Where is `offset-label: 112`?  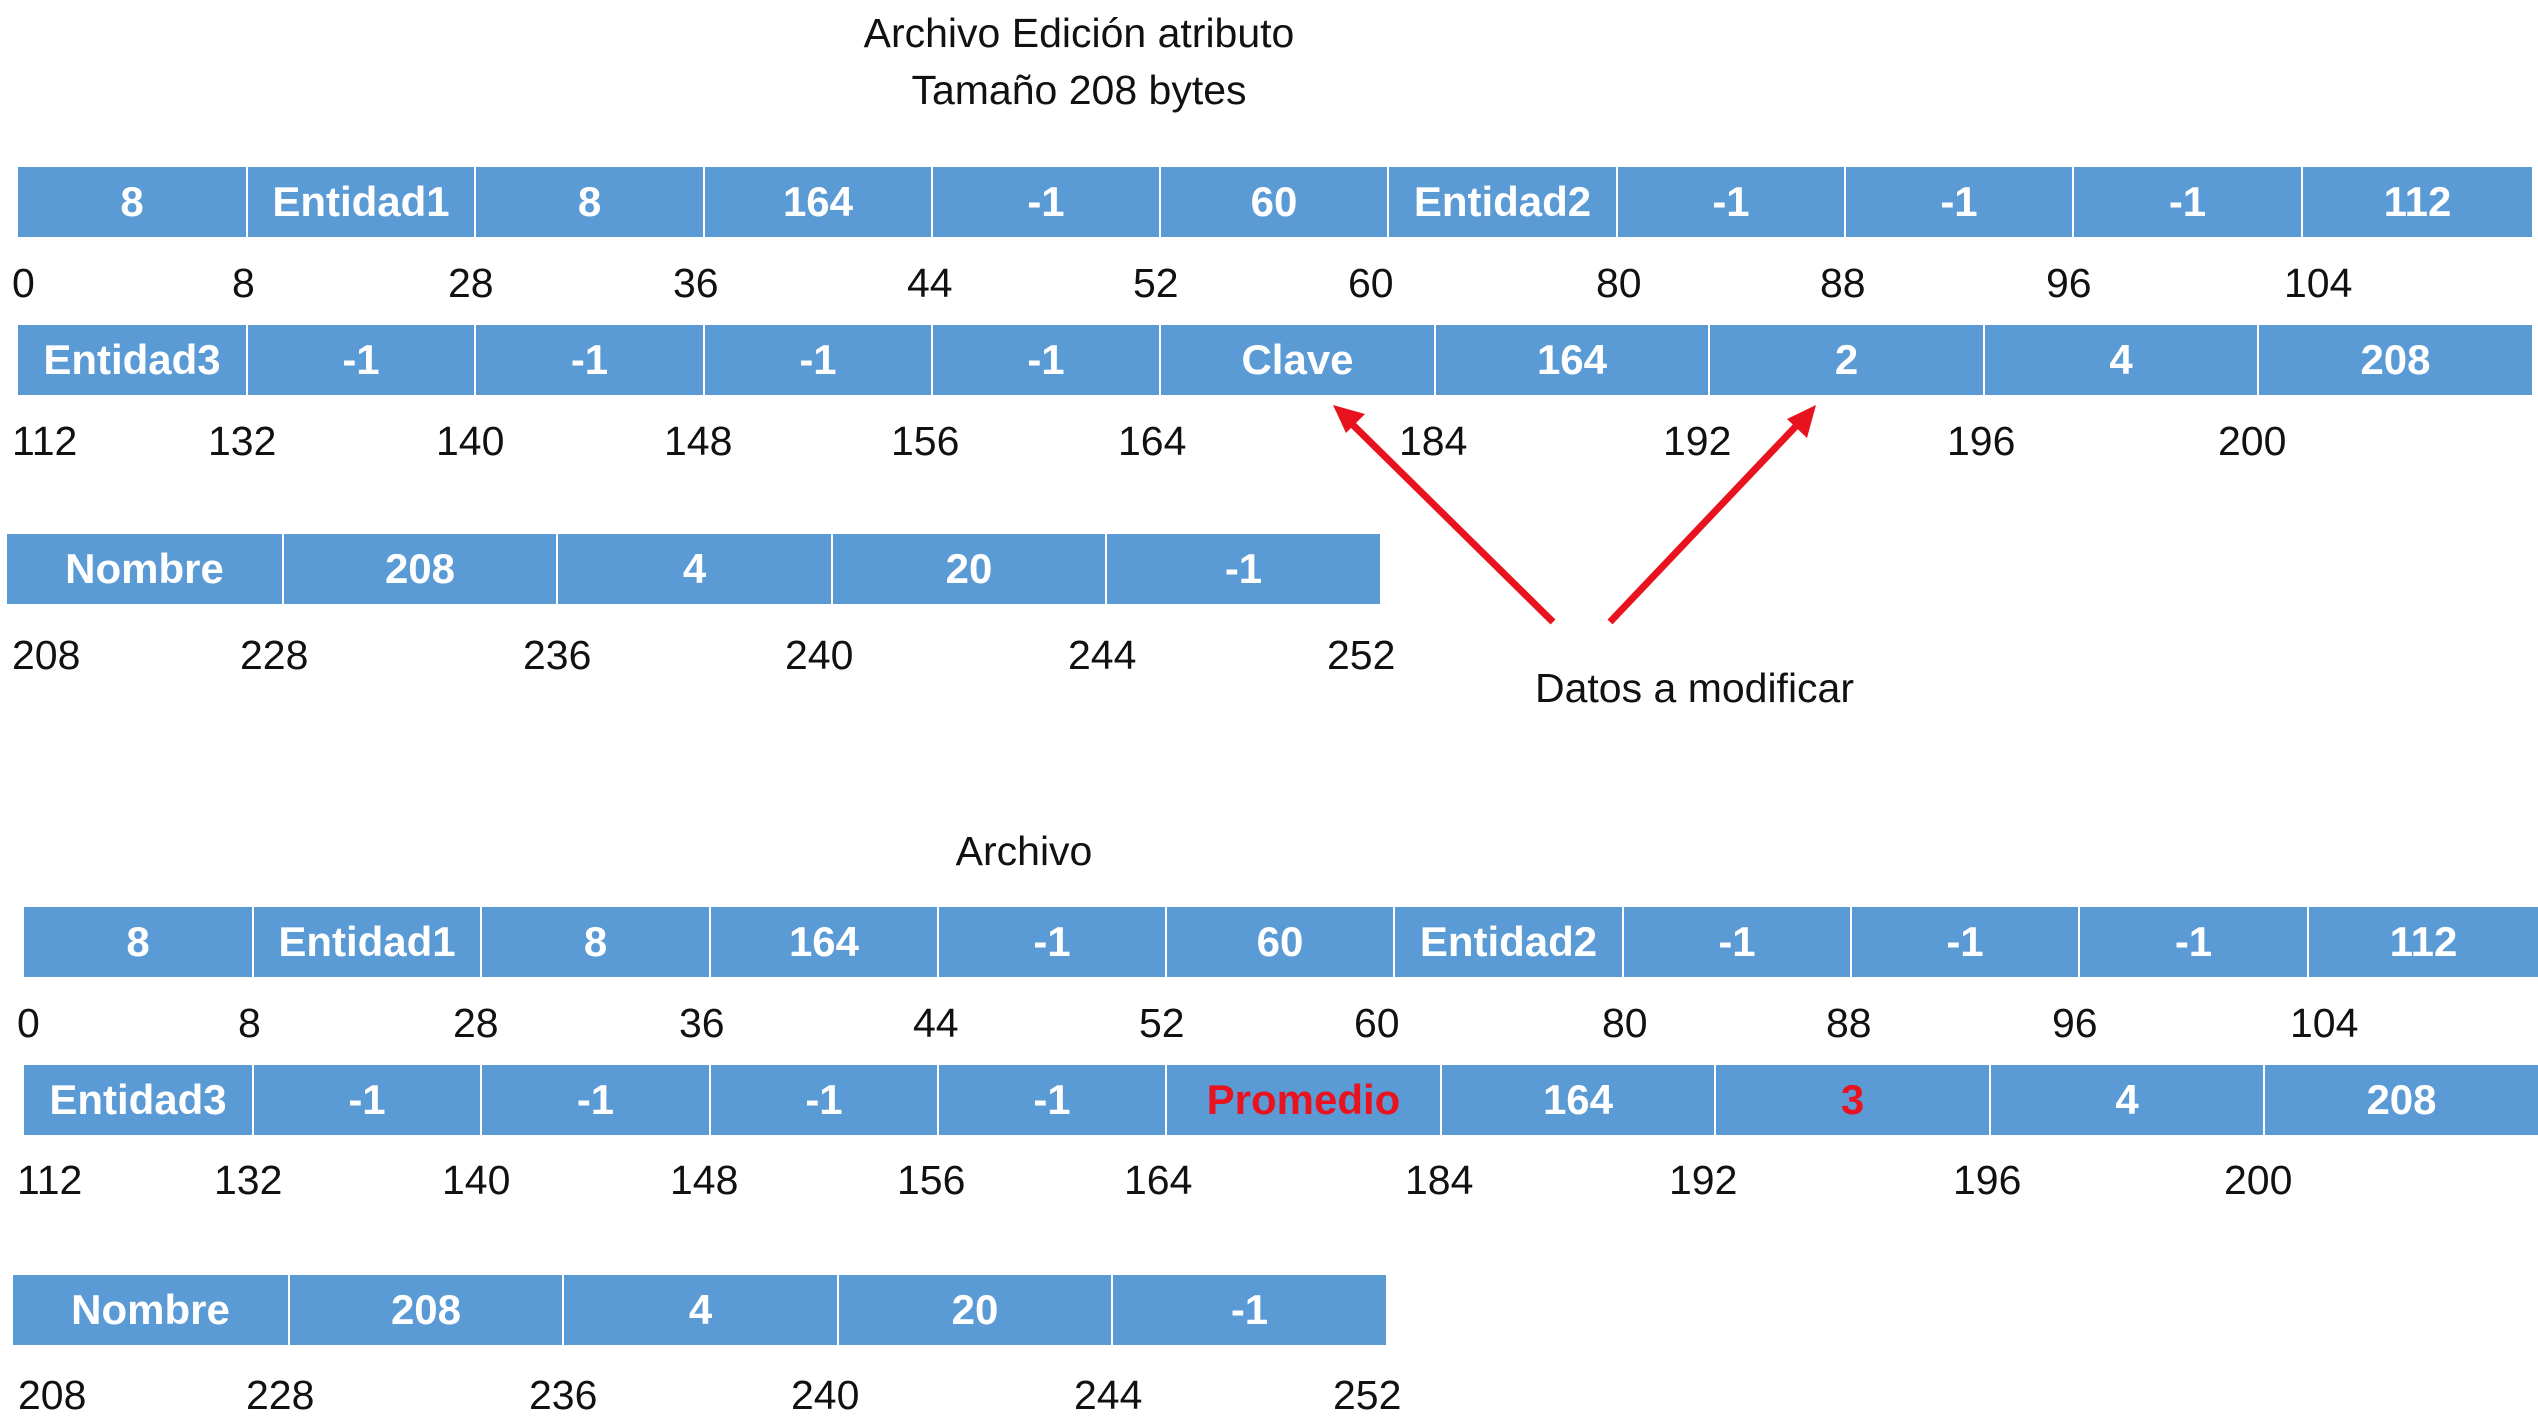
offset-label: 112 is located at coordinates (45, 441).